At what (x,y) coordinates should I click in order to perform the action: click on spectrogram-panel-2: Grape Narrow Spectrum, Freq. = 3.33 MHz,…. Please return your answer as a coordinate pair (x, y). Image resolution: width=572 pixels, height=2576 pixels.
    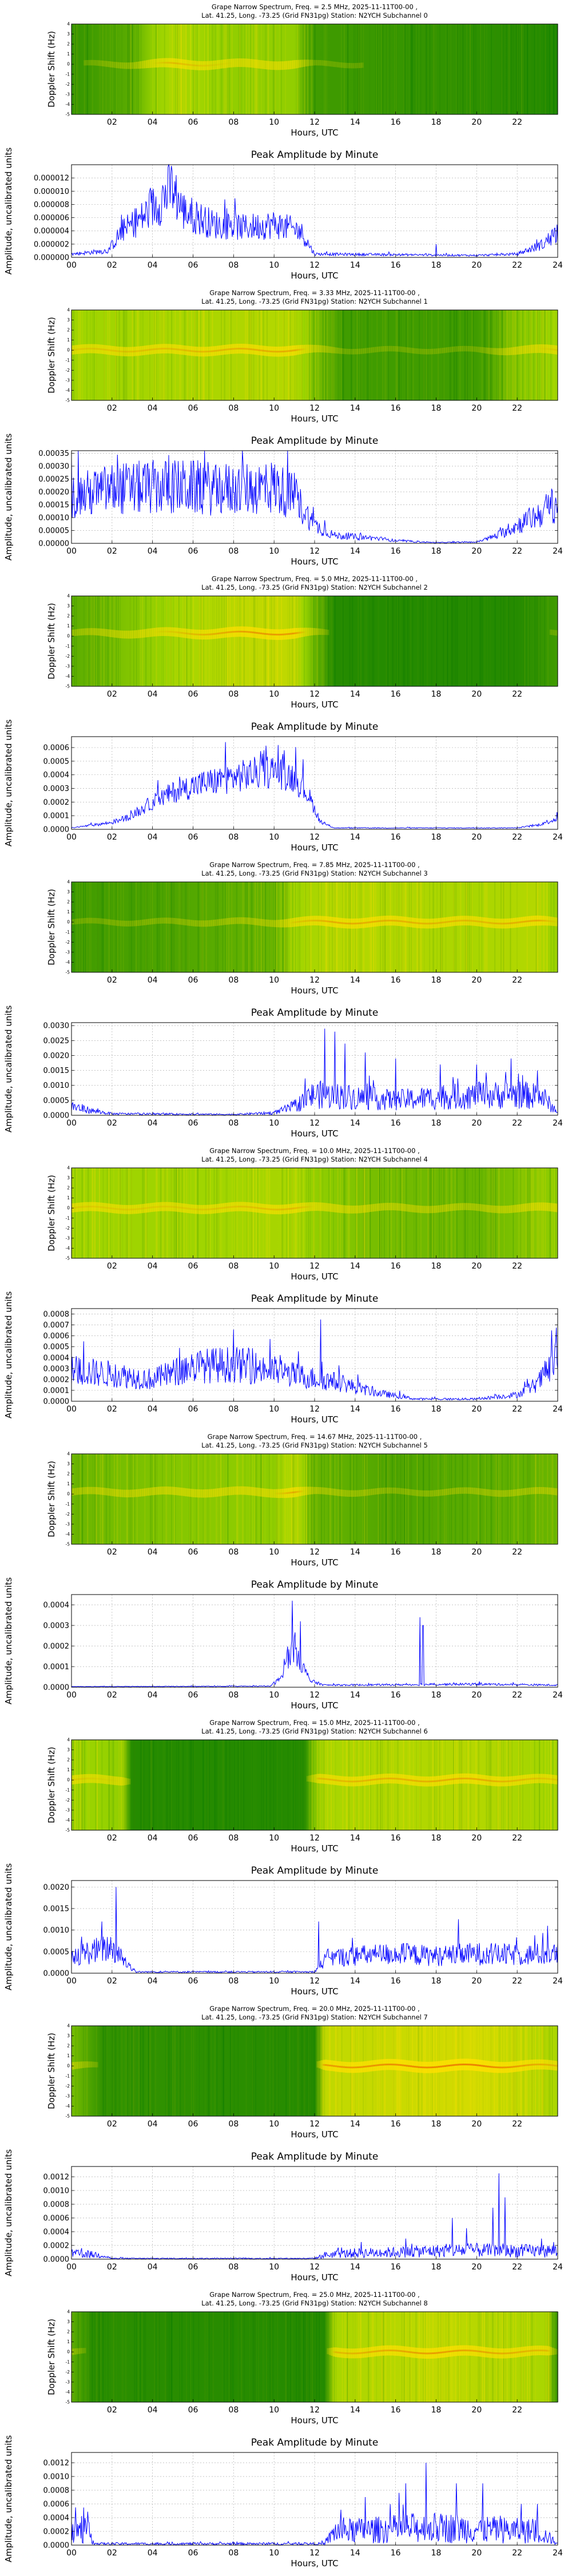
    Looking at the image, I should click on (302, 356).